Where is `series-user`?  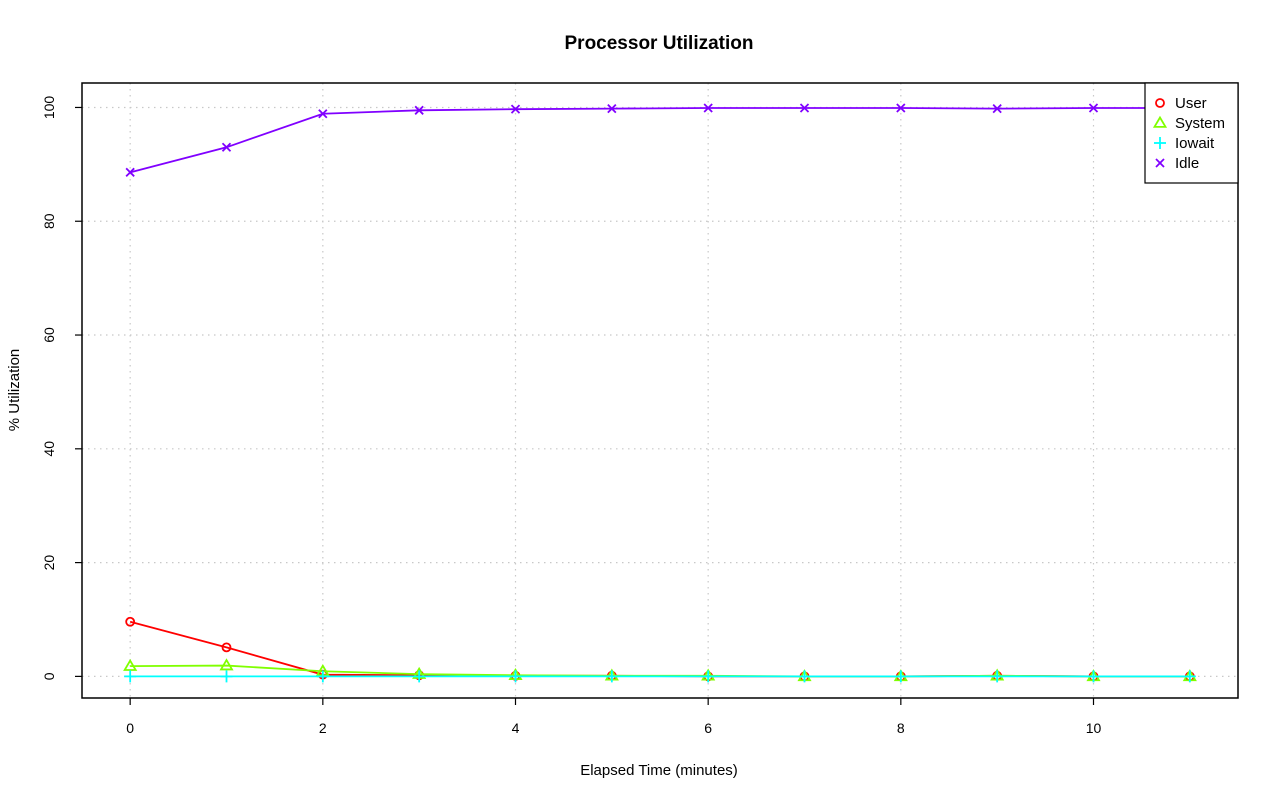 series-user is located at coordinates (660, 649).